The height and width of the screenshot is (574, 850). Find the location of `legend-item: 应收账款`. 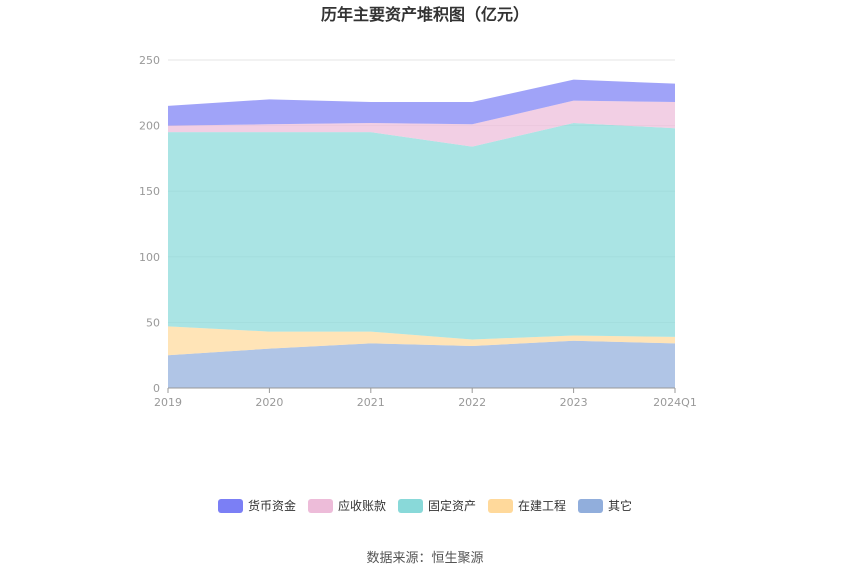

legend-item: 应收账款 is located at coordinates (347, 505).